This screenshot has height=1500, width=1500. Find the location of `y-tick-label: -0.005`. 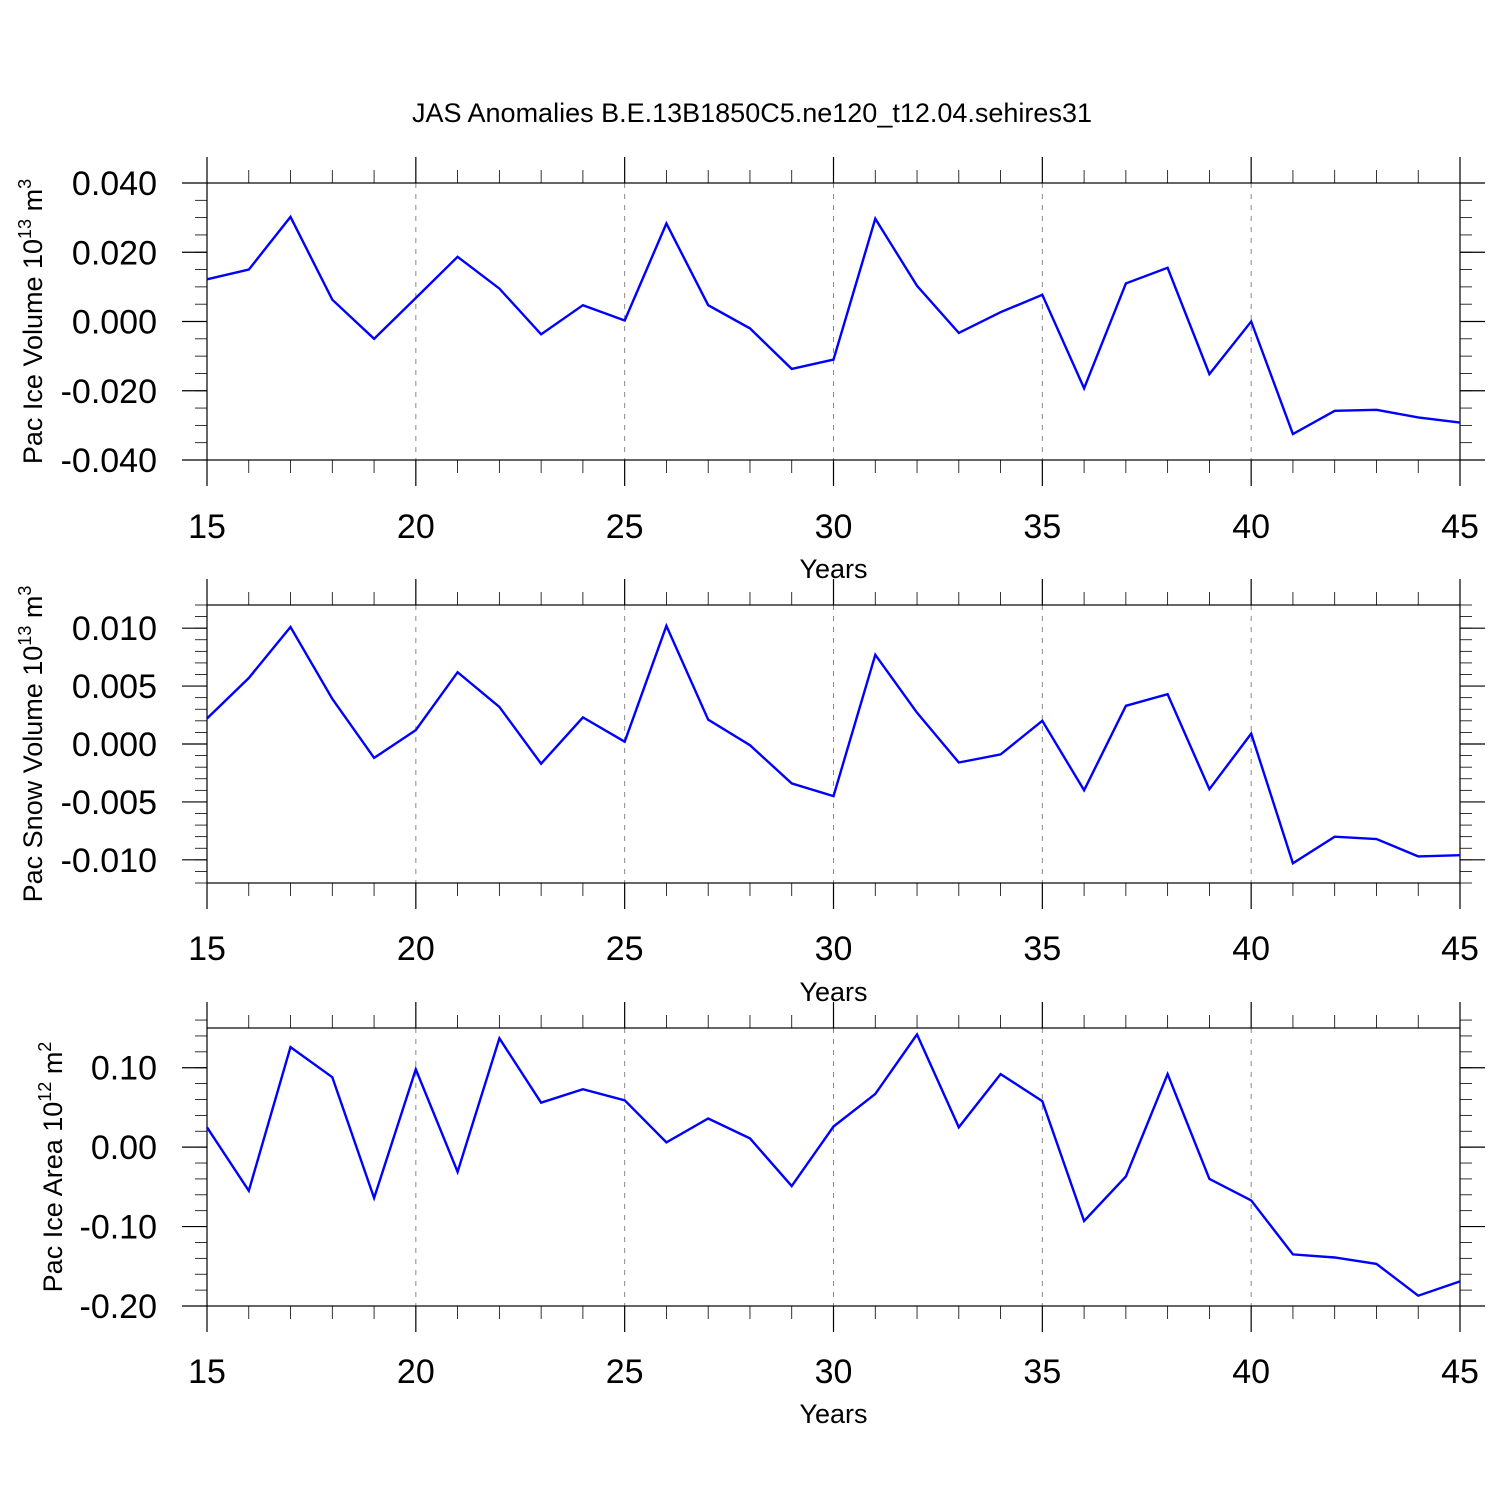

y-tick-label: -0.005 is located at coordinates (109, 803).